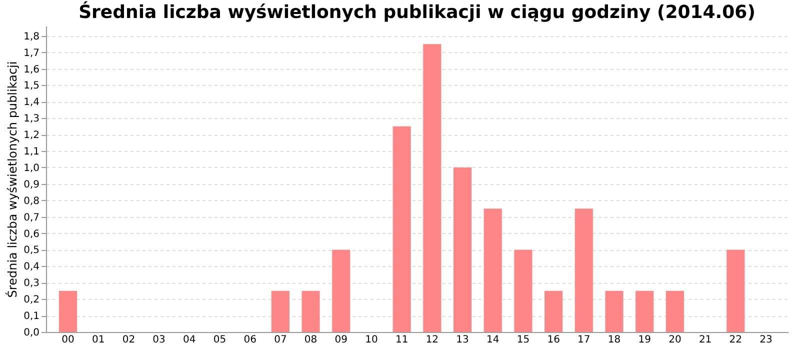 The image size is (800, 350). Describe the element at coordinates (98, 340) in the screenshot. I see `x-tick-label: 01` at that location.